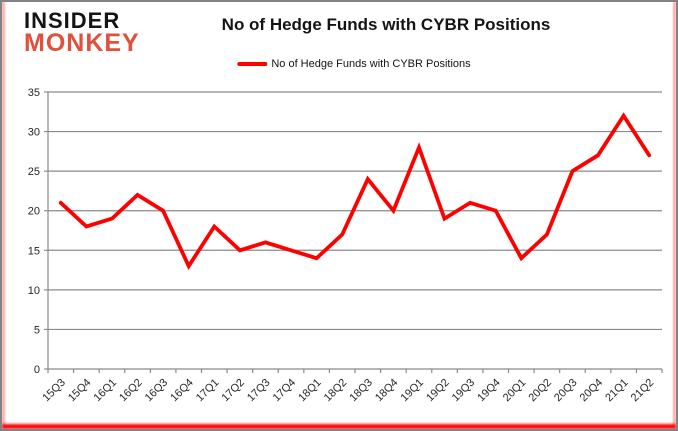  Describe the element at coordinates (361, 391) in the screenshot. I see `svg-text: 18Q3` at that location.